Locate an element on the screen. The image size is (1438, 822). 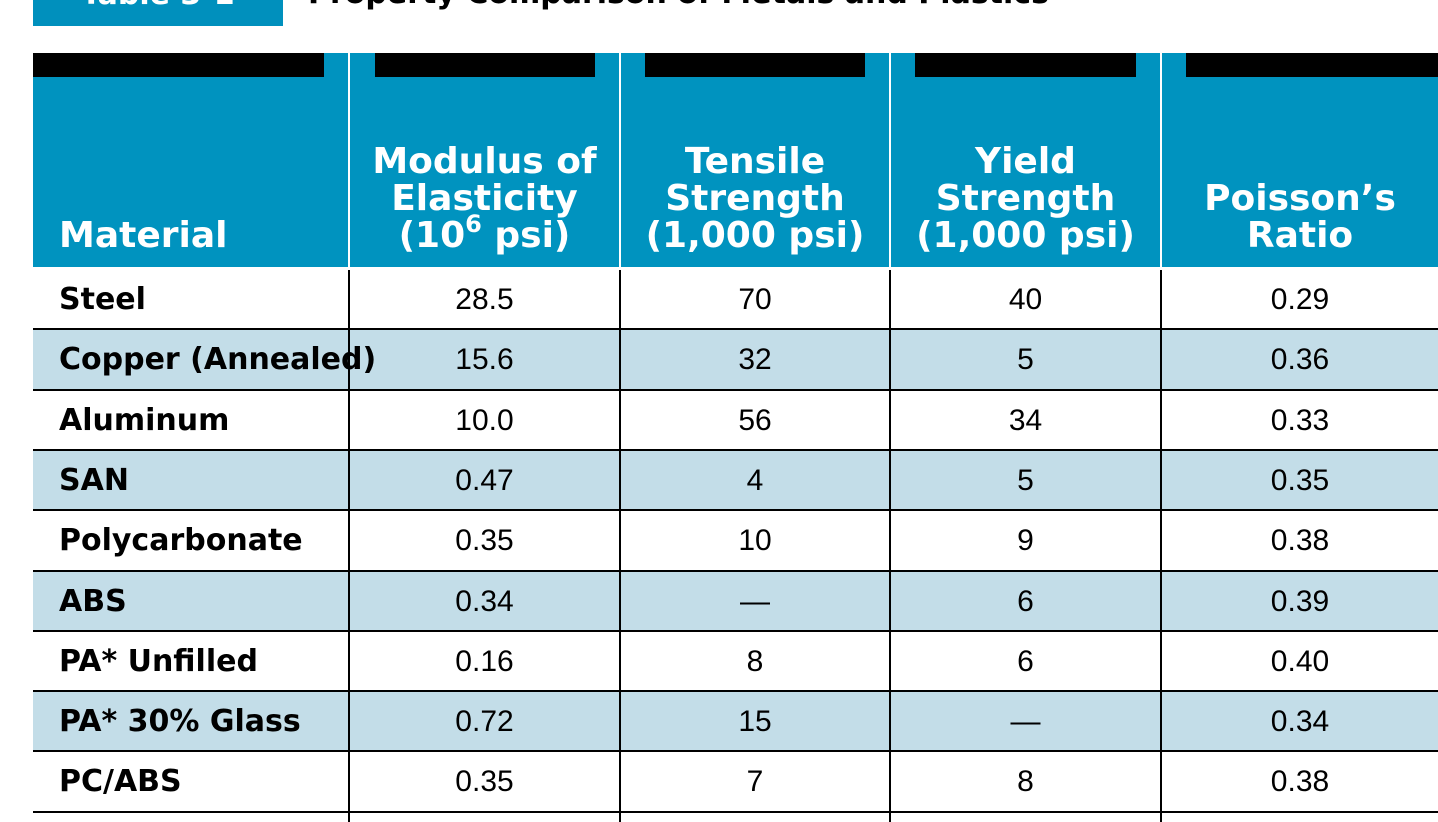
cell-material: SAN is located at coordinates (94, 480).